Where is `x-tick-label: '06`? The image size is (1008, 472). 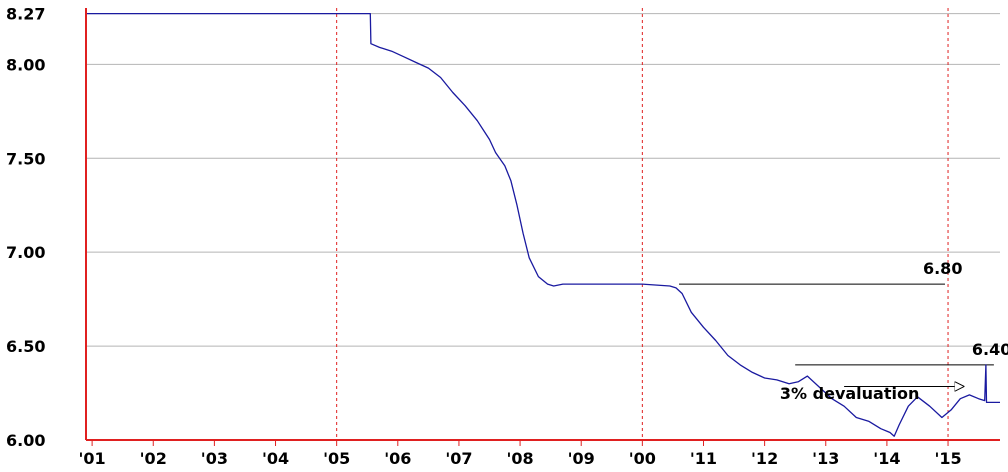
x-tick-label: '06 is located at coordinates (397, 458).